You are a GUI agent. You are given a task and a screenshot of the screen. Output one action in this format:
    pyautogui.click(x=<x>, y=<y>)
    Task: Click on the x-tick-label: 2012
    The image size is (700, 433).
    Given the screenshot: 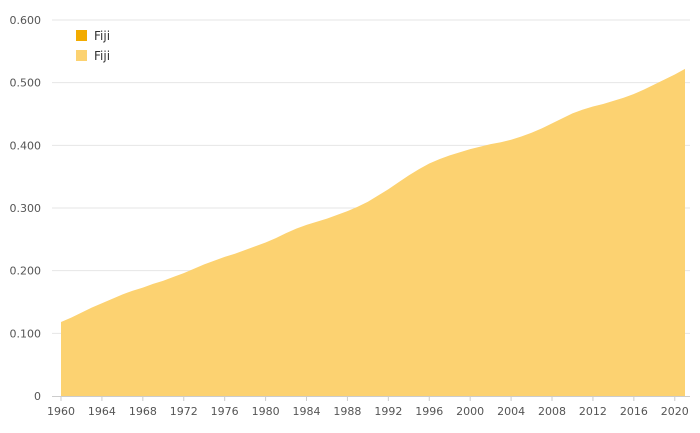 What is the action you would take?
    pyautogui.click(x=593, y=411)
    